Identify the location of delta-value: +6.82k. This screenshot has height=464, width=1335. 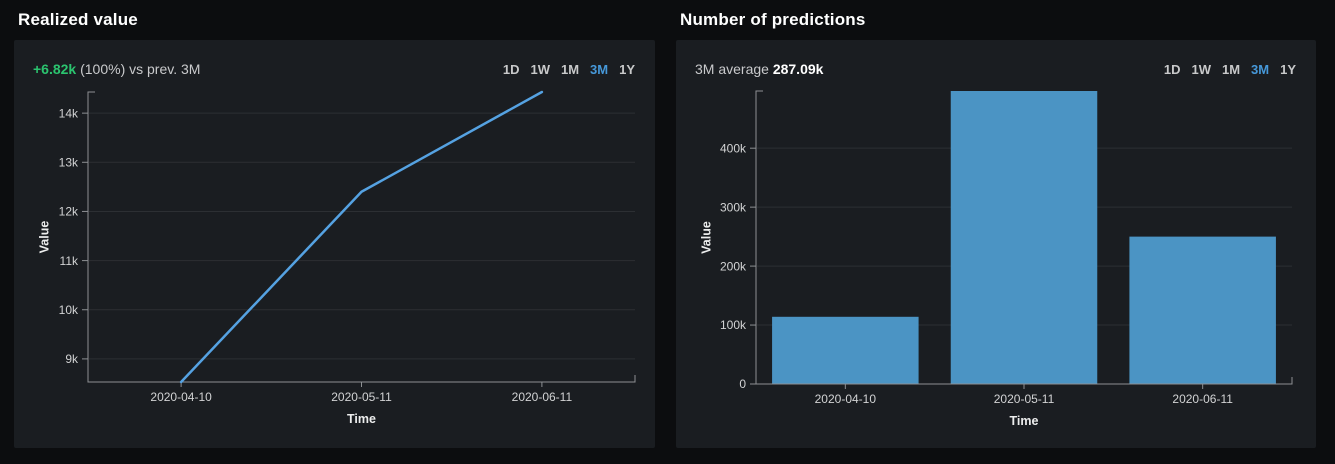
(55, 69).